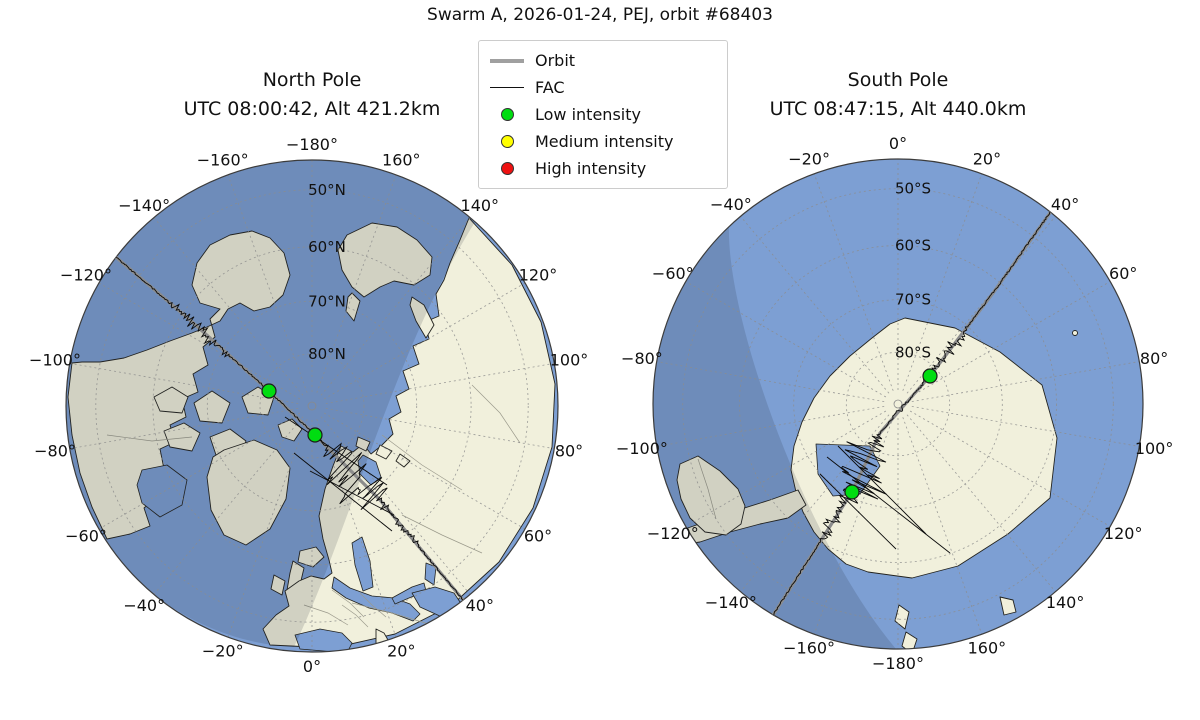 This screenshot has height=720, width=1200. Describe the element at coordinates (555, 60) in the screenshot. I see `legend-label-orbit: Orbit` at that location.